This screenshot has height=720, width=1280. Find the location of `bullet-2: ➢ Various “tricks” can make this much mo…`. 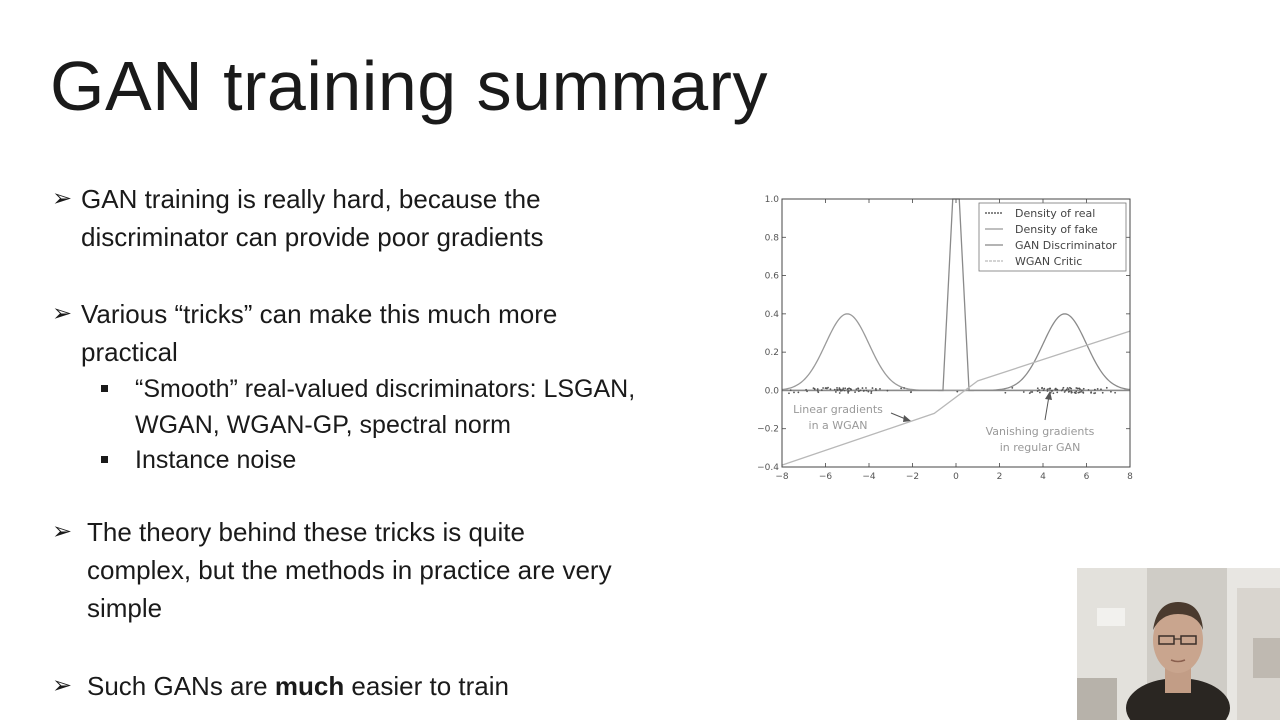

bullet-2: ➢ Various “tricks” can make this much mo… is located at coordinates (352, 333).